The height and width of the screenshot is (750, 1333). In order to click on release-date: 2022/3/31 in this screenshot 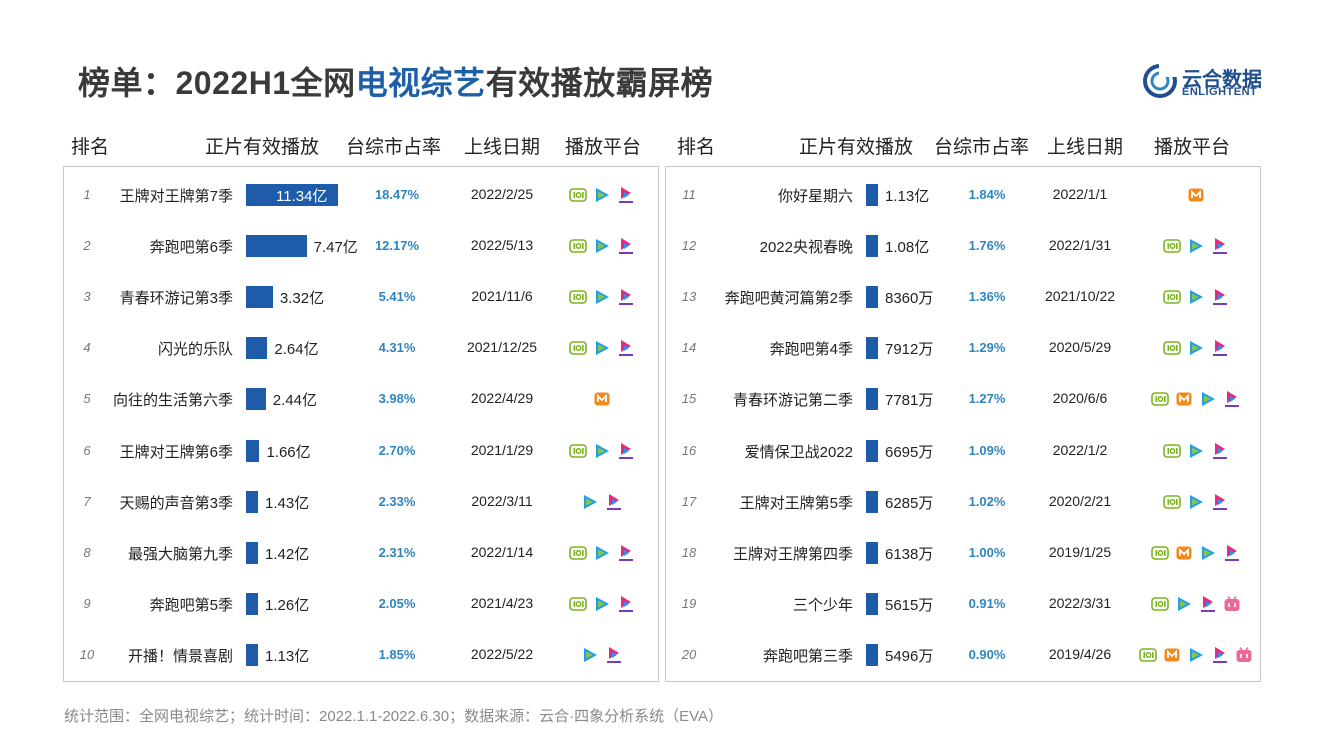, I will do `click(1080, 602)`.